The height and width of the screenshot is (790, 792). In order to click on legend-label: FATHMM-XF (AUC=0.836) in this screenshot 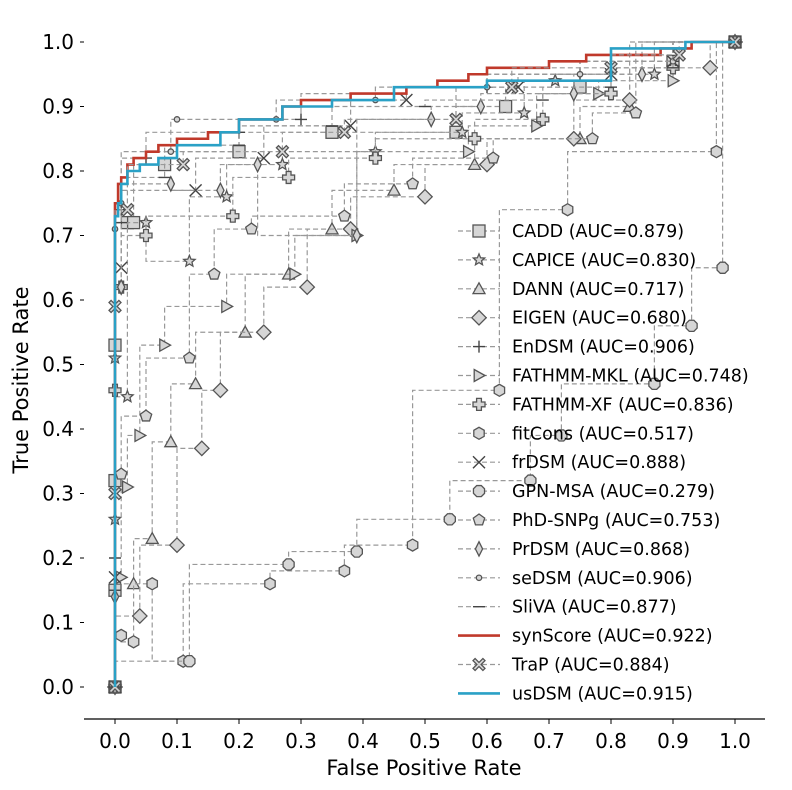, I will do `click(623, 405)`.